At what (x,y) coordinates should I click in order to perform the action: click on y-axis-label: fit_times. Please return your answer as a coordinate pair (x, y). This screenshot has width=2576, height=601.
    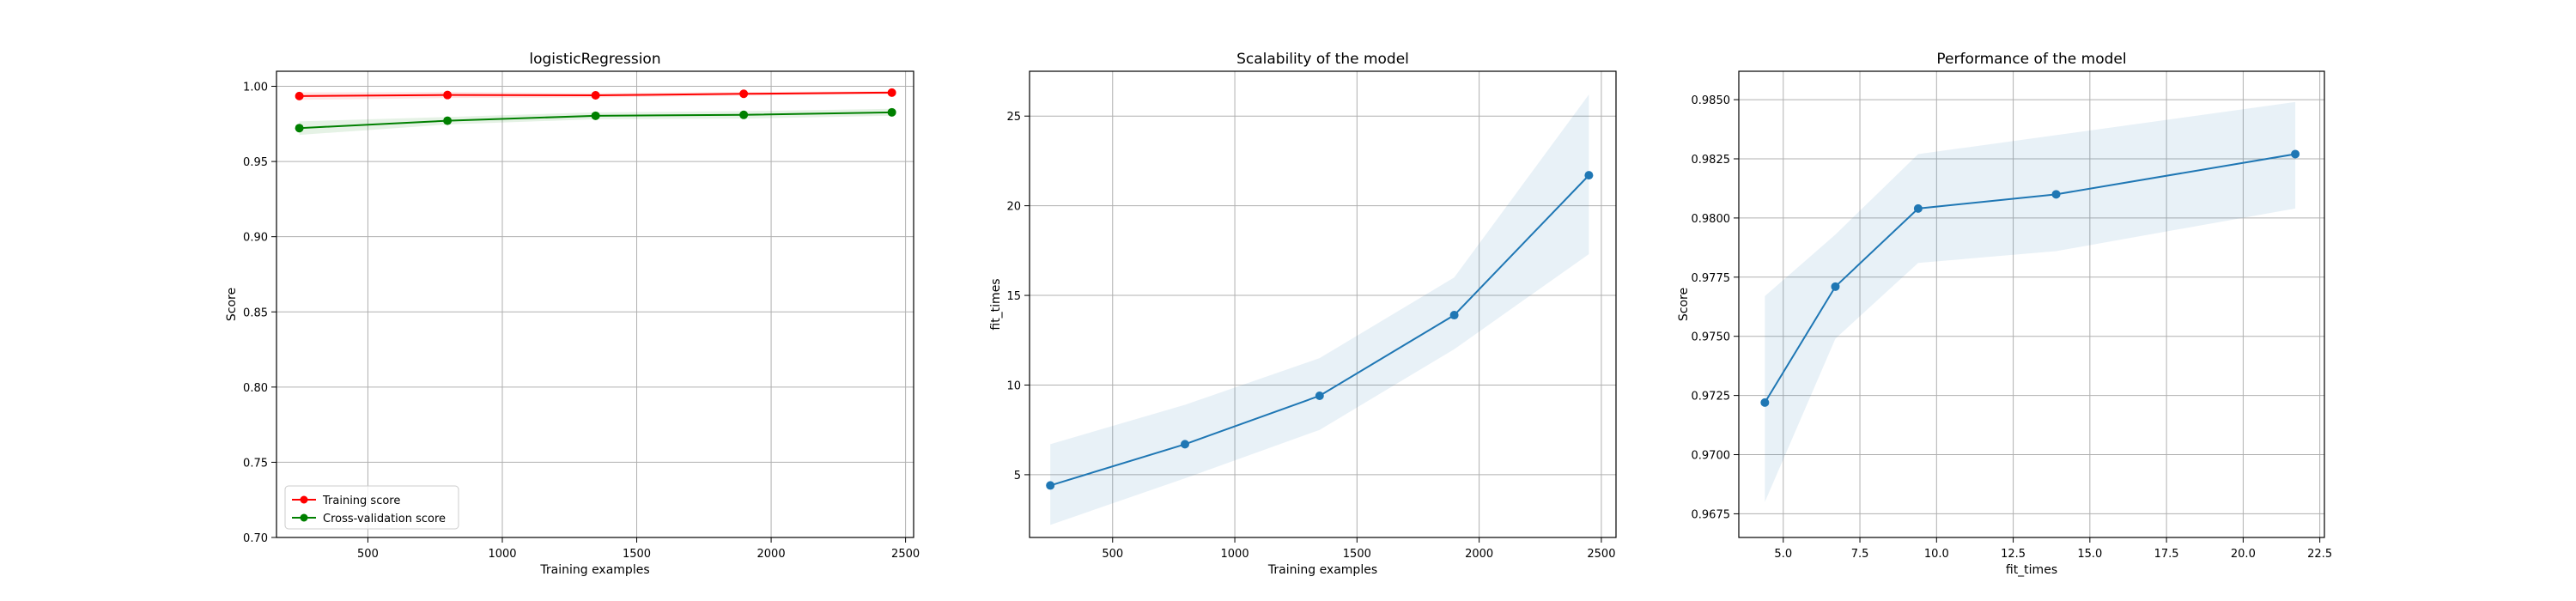
    Looking at the image, I should click on (996, 304).